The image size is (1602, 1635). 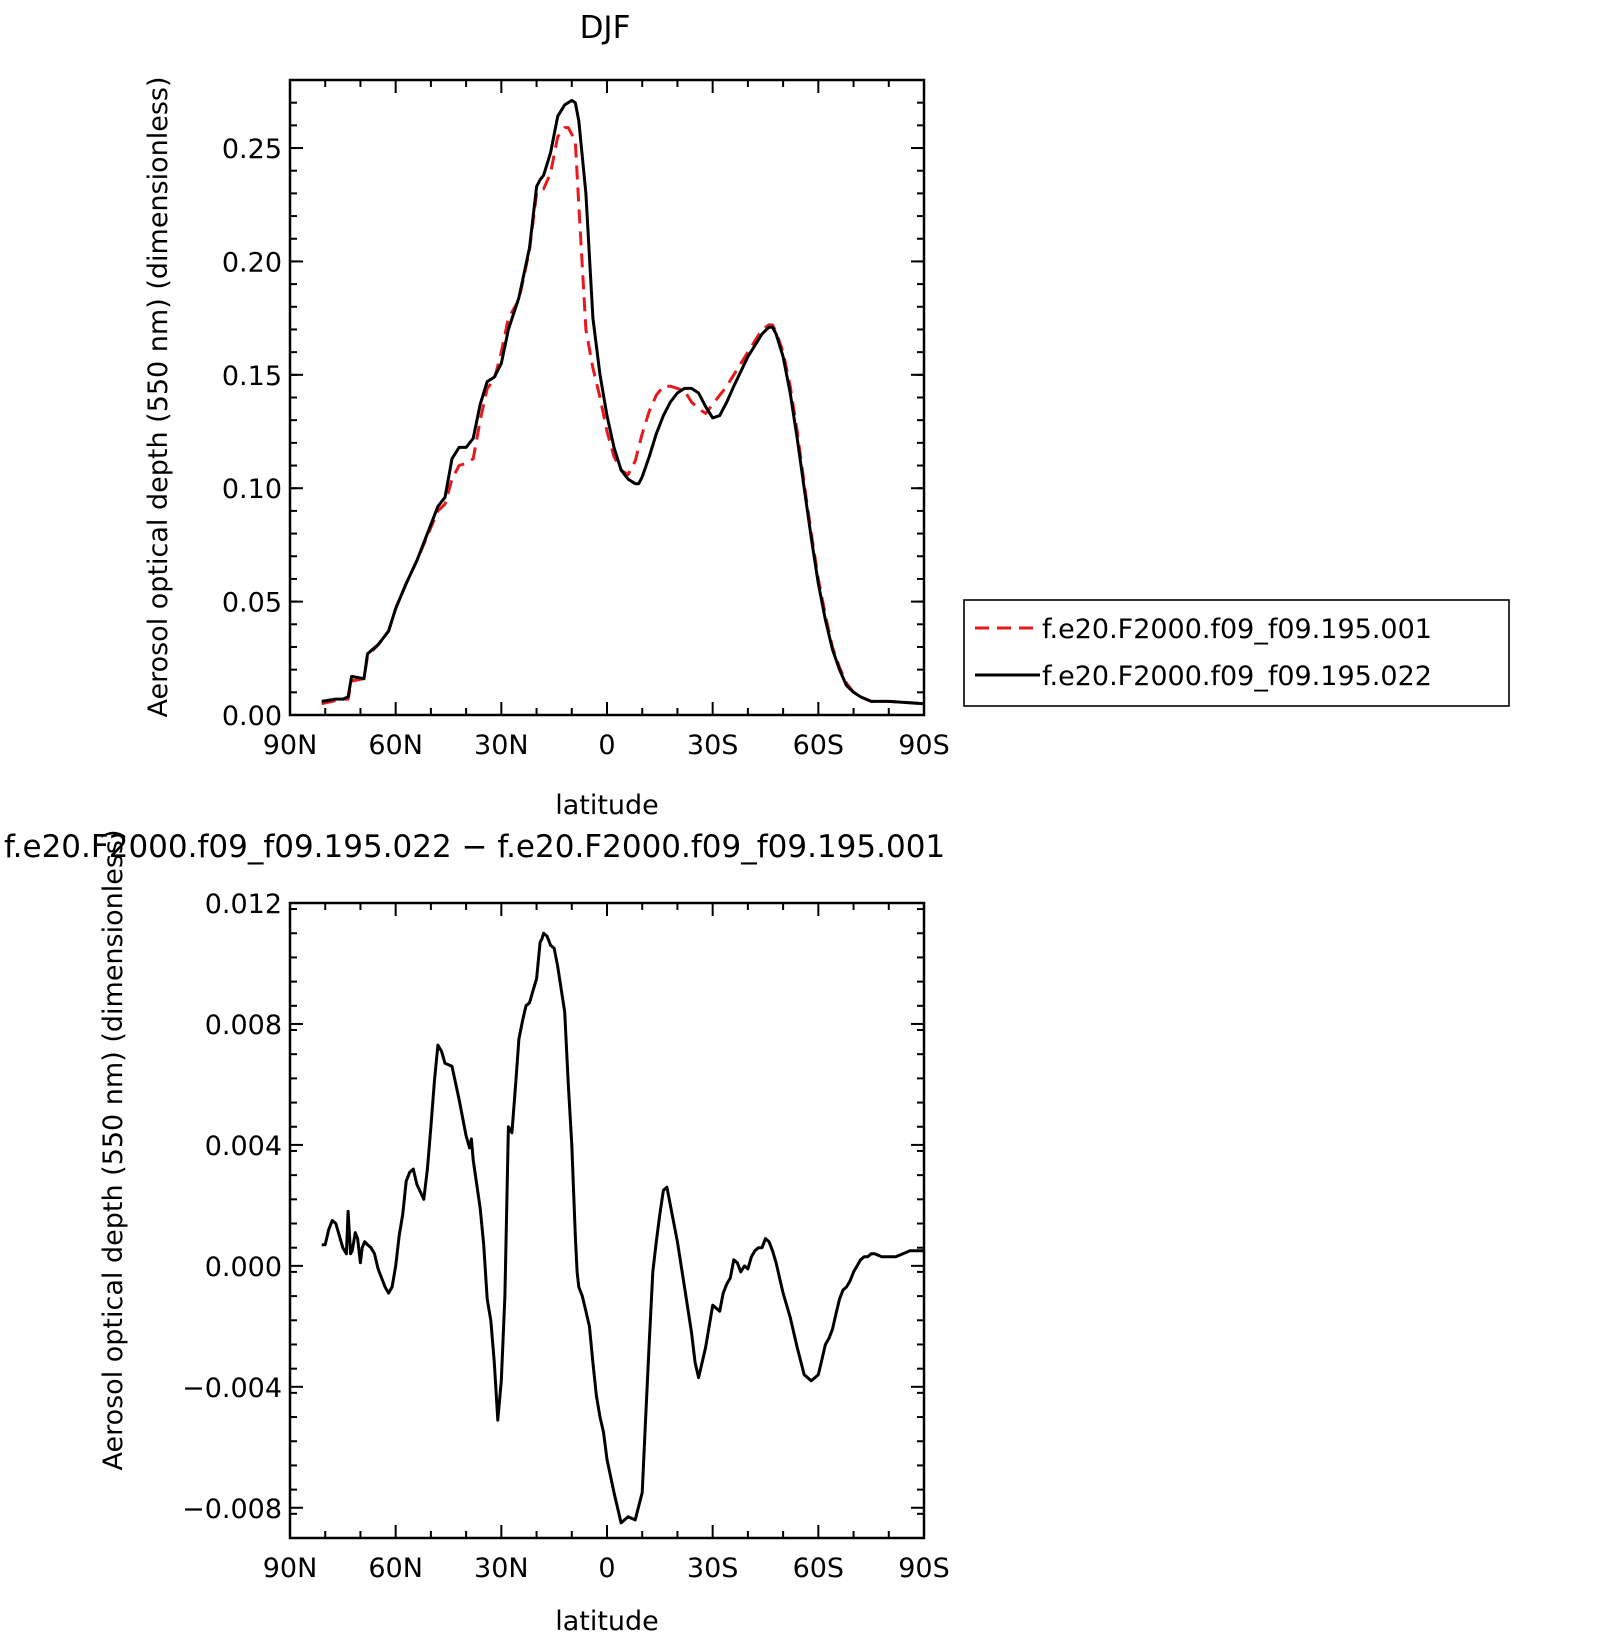 I want to click on legend-label-series-001: f.e20.F2000.f09_f09.195.001, so click(x=1237, y=629).